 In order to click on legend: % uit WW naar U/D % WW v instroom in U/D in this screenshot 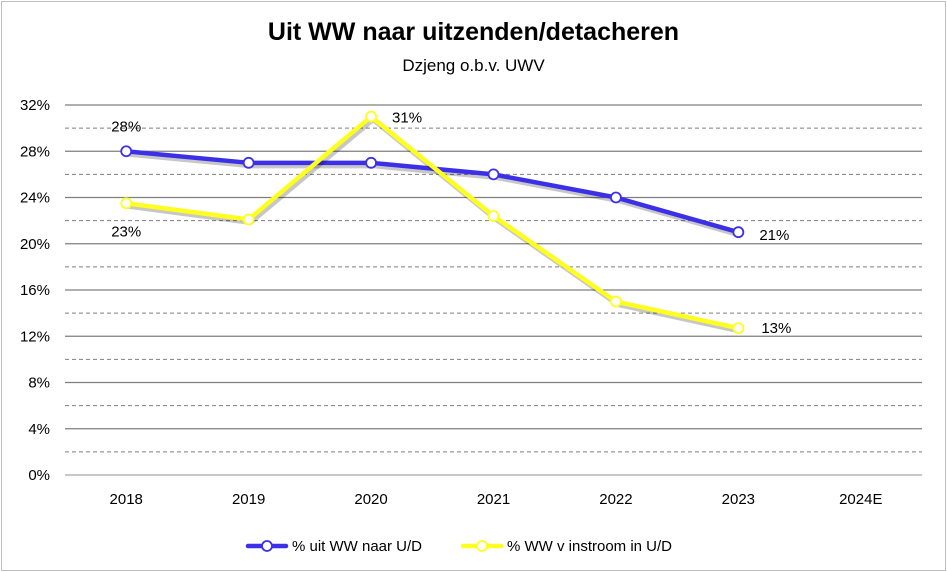, I will do `click(458, 546)`.